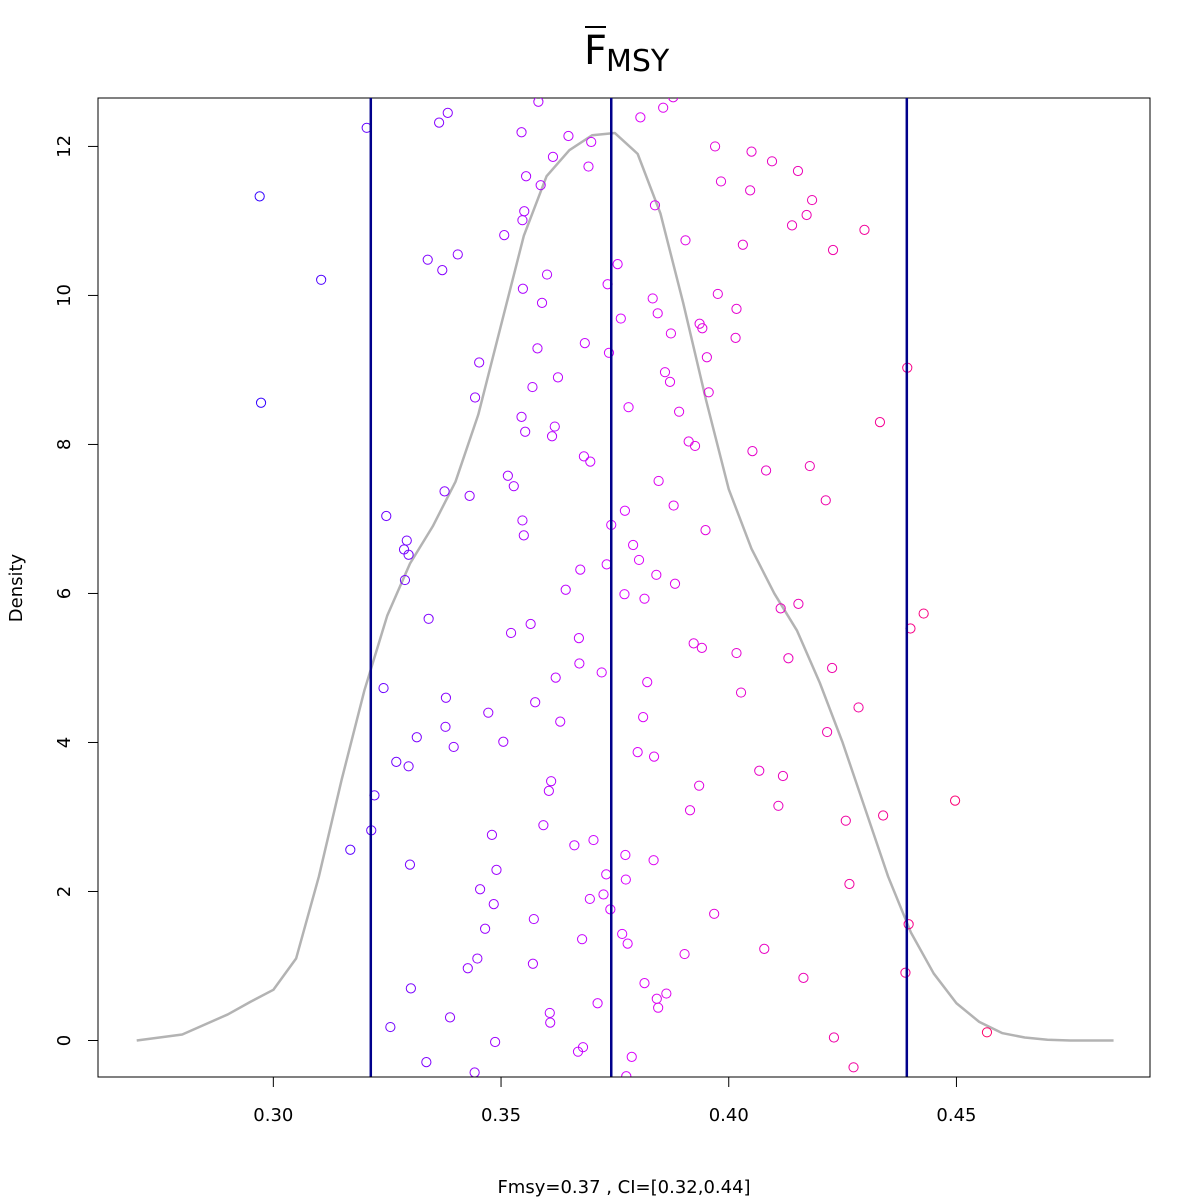 Image resolution: width=1200 pixels, height=1200 pixels. Describe the element at coordinates (64, 146) in the screenshot. I see `y-tick-label: 12` at that location.